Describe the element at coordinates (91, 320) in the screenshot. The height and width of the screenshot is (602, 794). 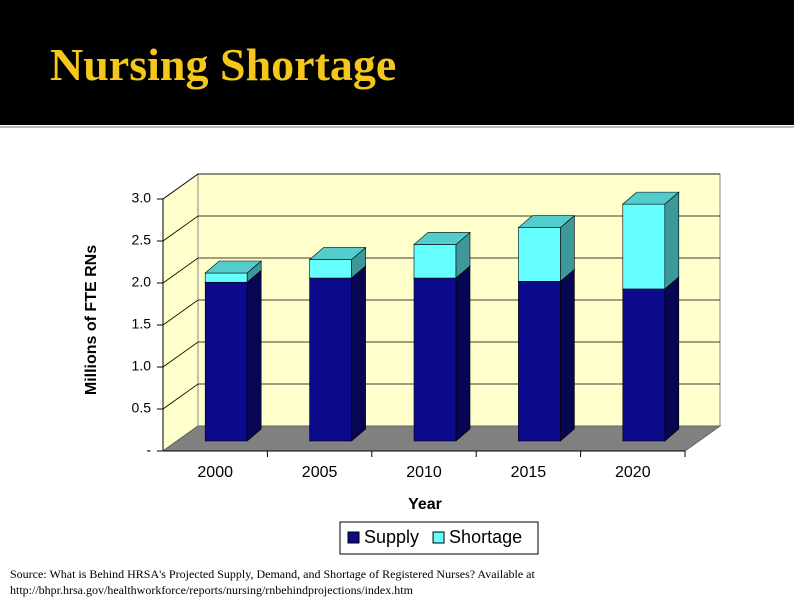
I see `y-axis-title: Millions of FTE RNs` at that location.